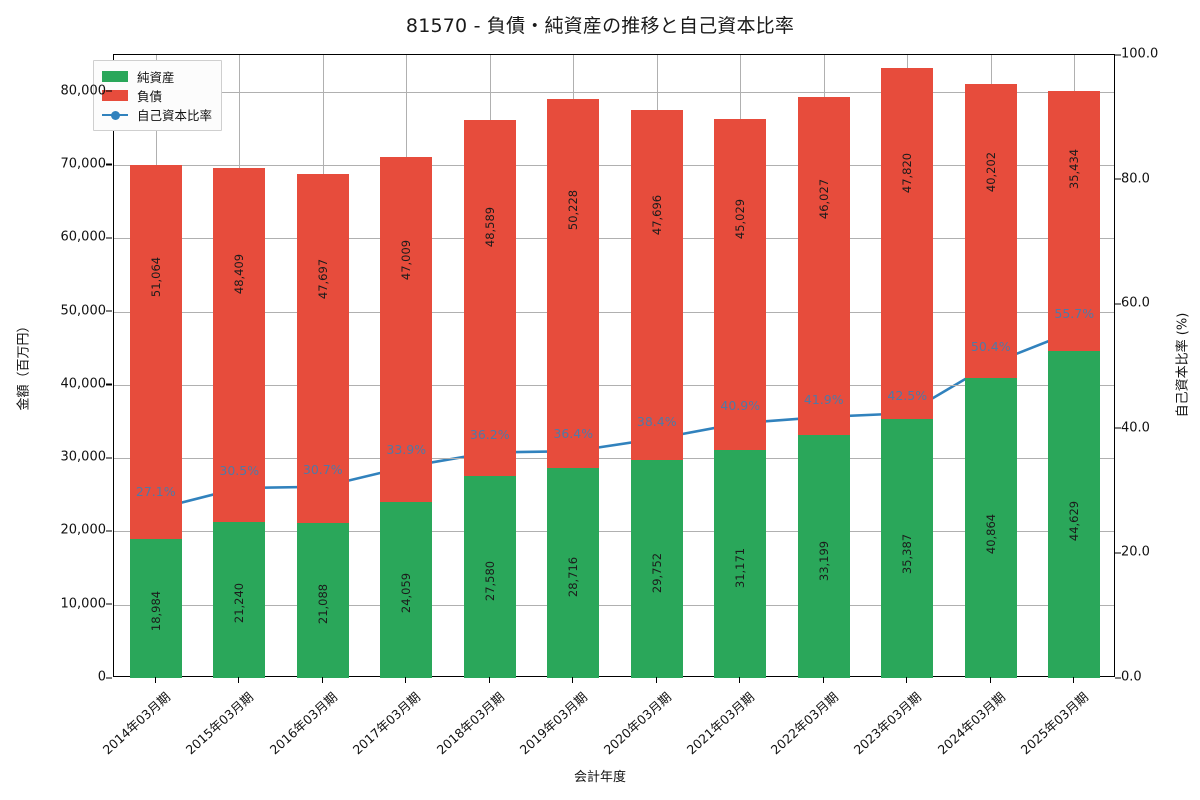  What do you see at coordinates (1183, 365) in the screenshot?
I see `y-axis-label-right: 自己資本比率 (%)` at bounding box center [1183, 365].